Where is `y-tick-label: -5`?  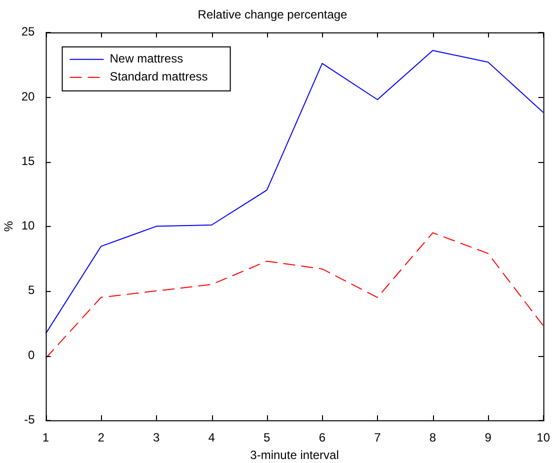
y-tick-label: -5 is located at coordinates (30, 419).